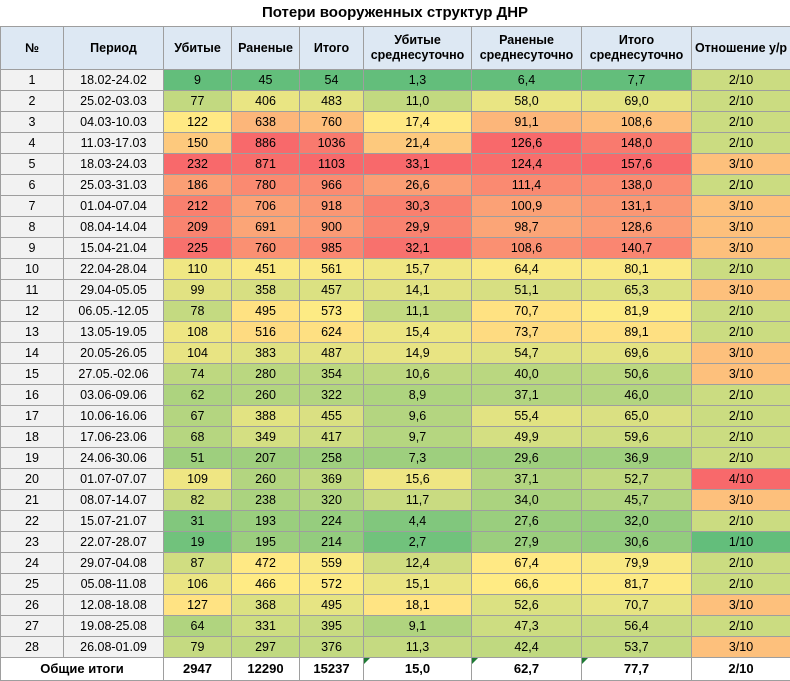 This screenshot has width=790, height=681. Describe the element at coordinates (114, 185) in the screenshot. I see `cell-period: 25.03-31.03` at that location.